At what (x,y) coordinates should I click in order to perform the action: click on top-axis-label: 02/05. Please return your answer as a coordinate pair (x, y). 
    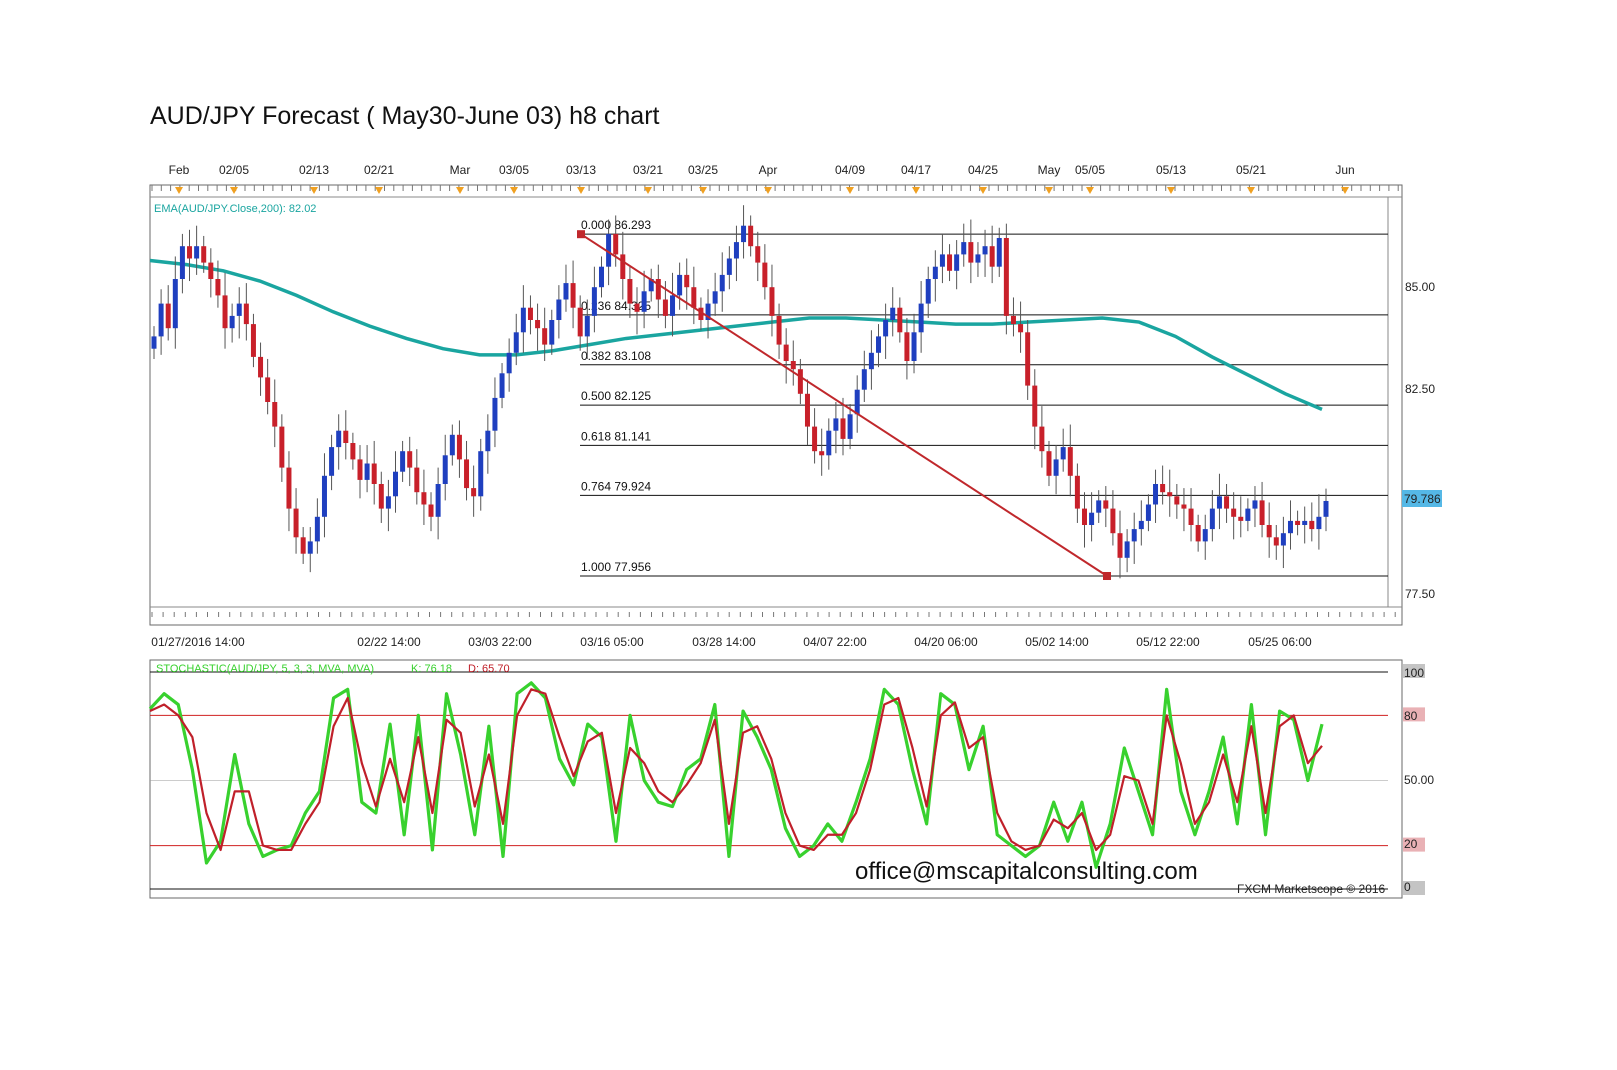
    Looking at the image, I should click on (234, 170).